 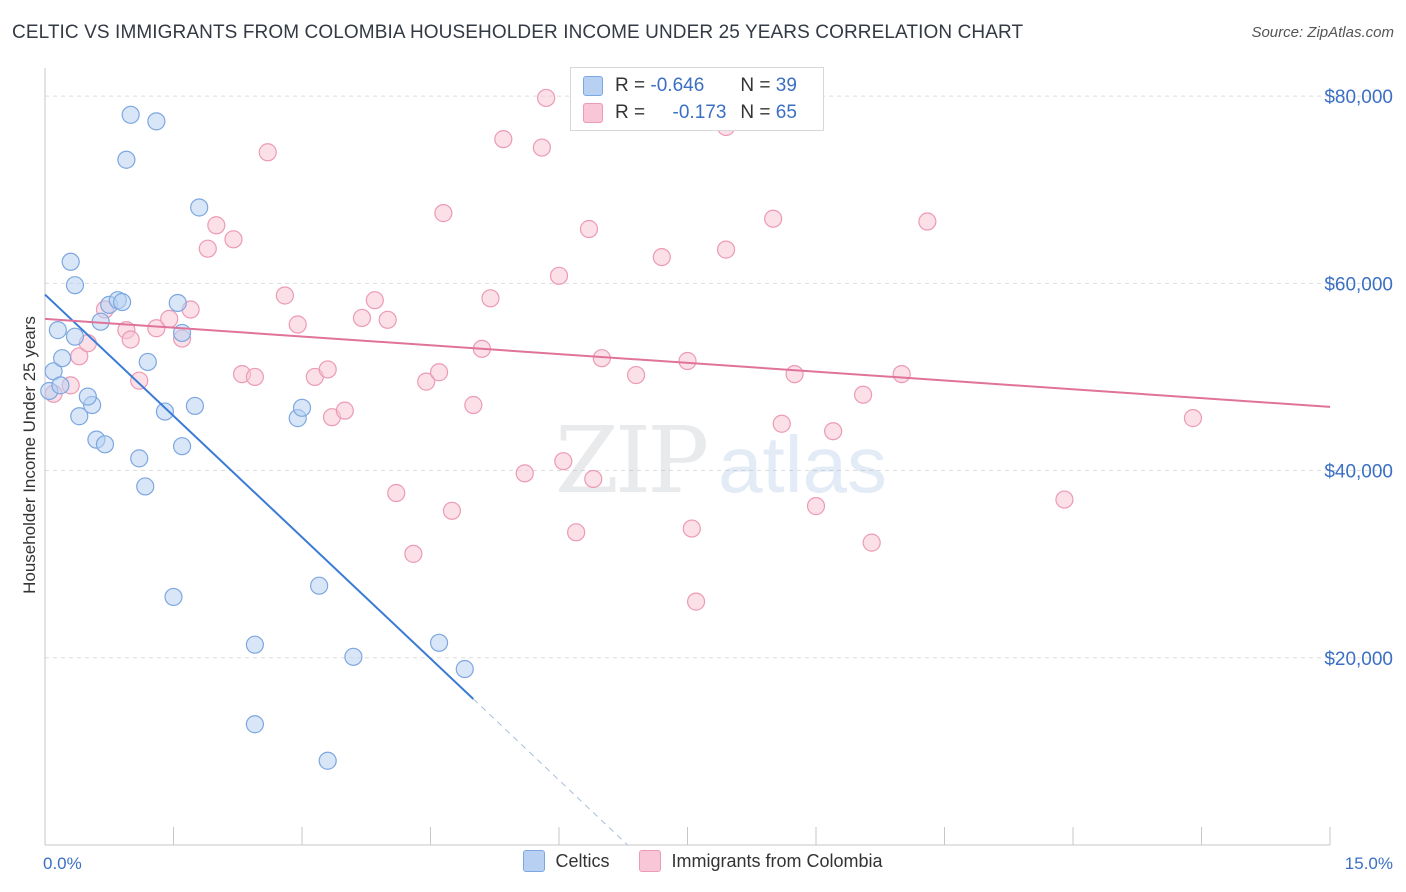 I want to click on colombia-swatch, so click(x=593, y=113).